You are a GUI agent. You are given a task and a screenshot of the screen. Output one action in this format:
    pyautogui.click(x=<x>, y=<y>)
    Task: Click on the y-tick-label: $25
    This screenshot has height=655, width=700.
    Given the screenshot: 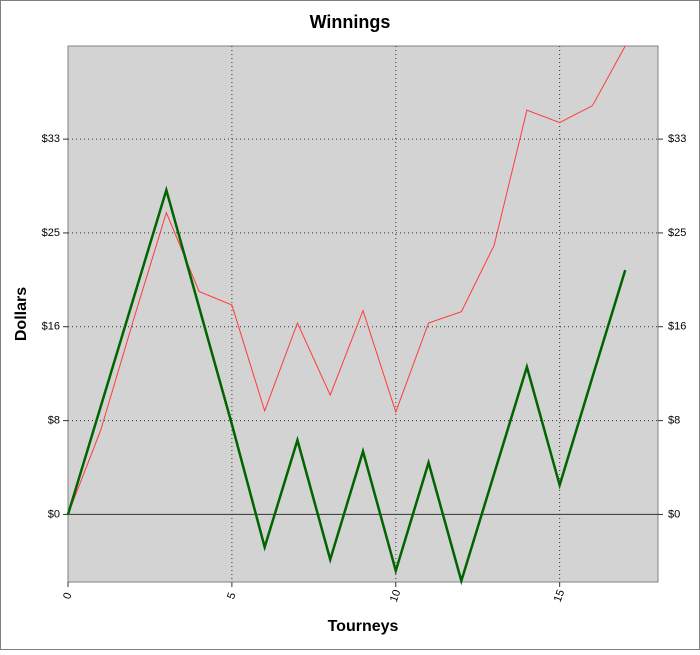 What is the action you would take?
    pyautogui.click(x=51, y=233)
    